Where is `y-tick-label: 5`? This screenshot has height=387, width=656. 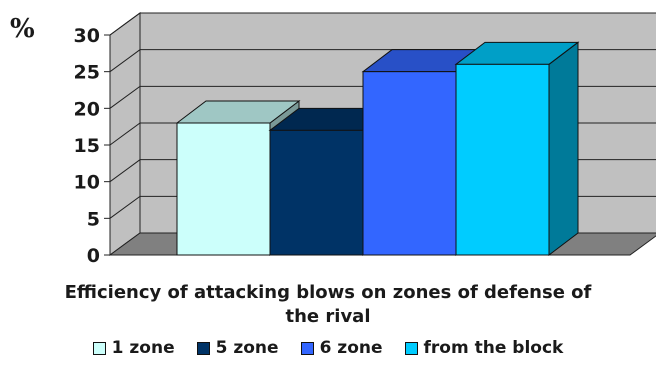 y-tick-label: 5 is located at coordinates (93, 219).